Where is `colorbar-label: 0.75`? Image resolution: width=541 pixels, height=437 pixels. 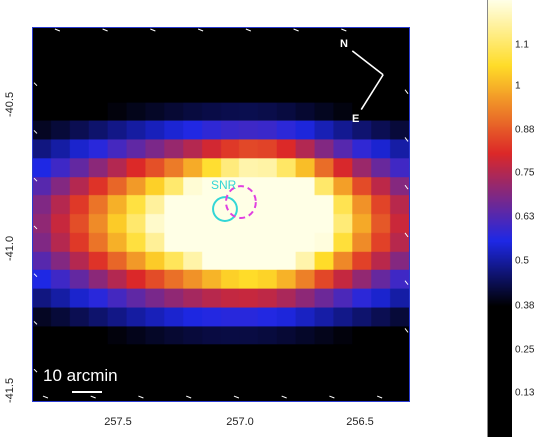
colorbar-label: 0.75 is located at coordinates (525, 173).